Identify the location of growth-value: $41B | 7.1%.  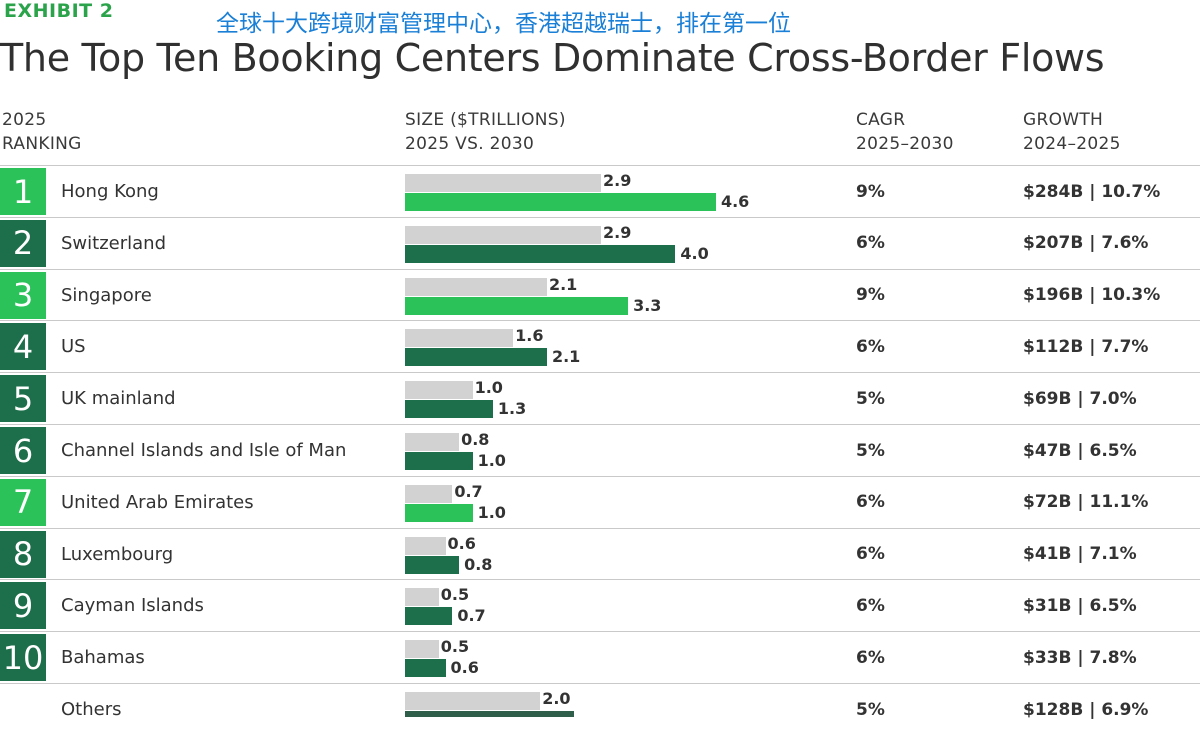
(1080, 554).